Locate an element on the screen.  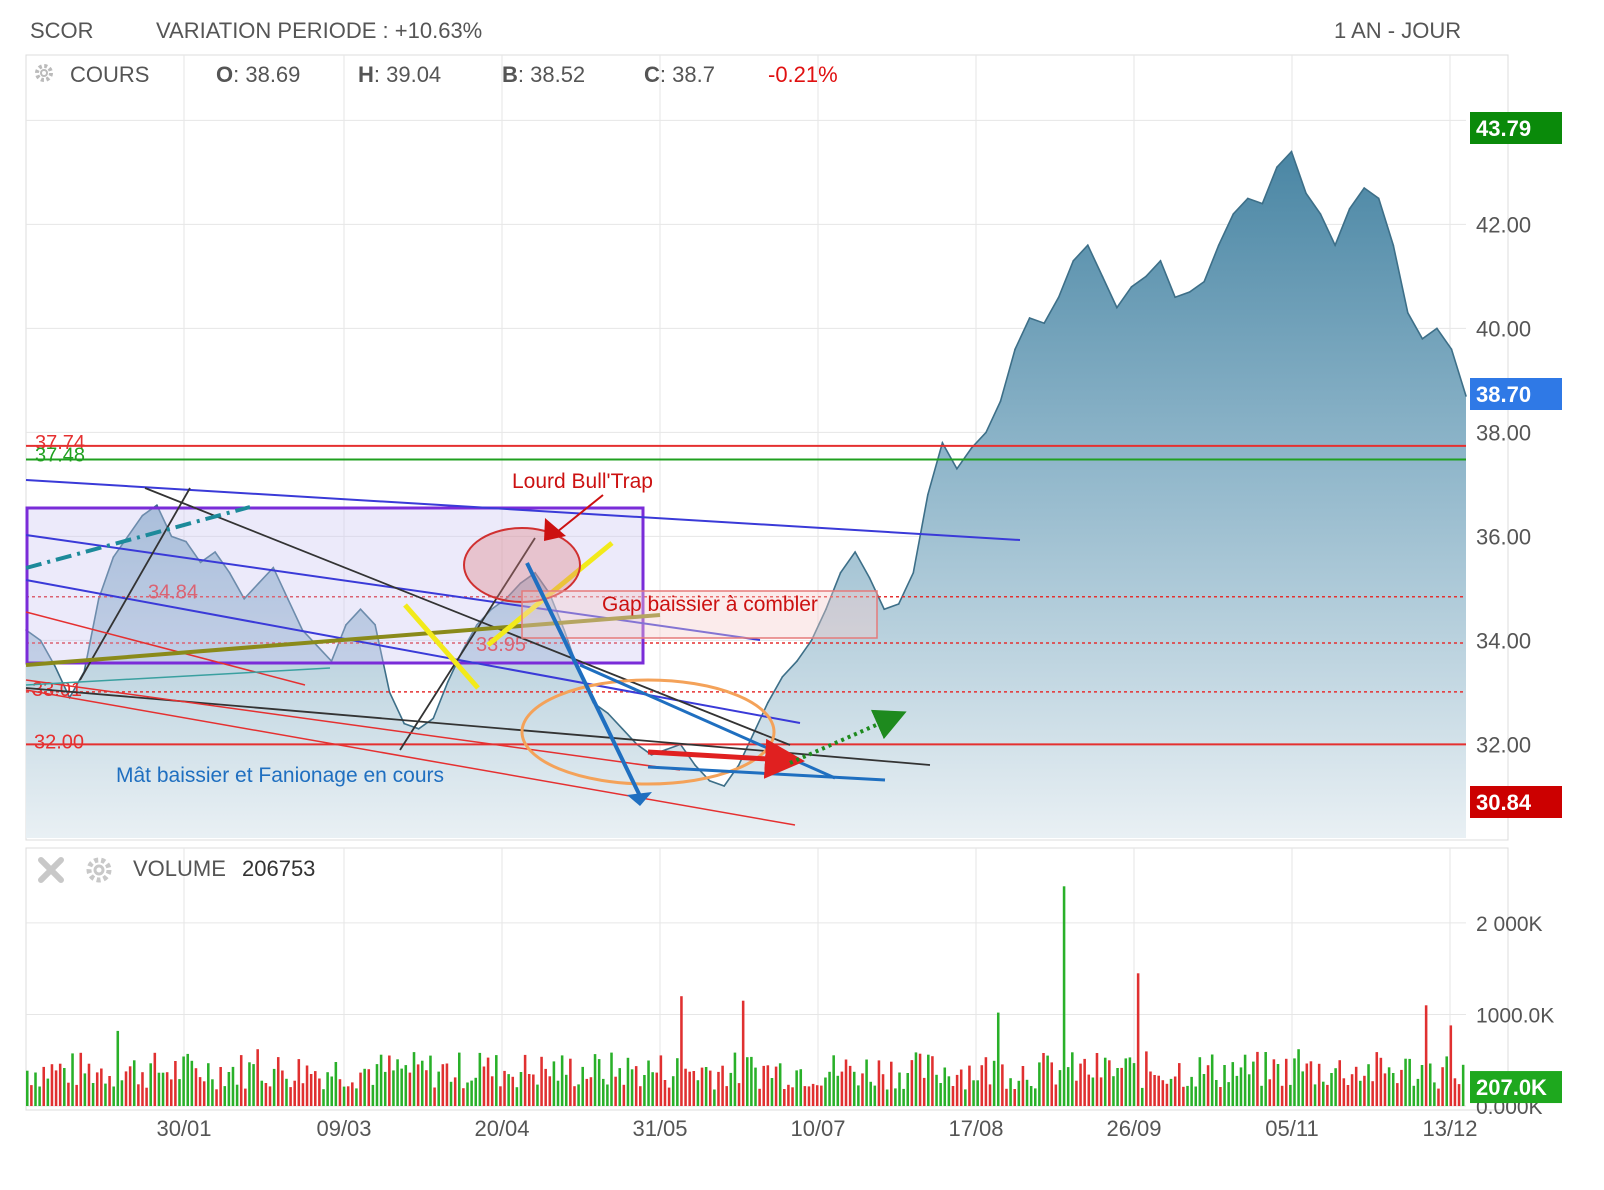
variation-label: VARIATION PERIODE : +10.63% is located at coordinates (319, 30).